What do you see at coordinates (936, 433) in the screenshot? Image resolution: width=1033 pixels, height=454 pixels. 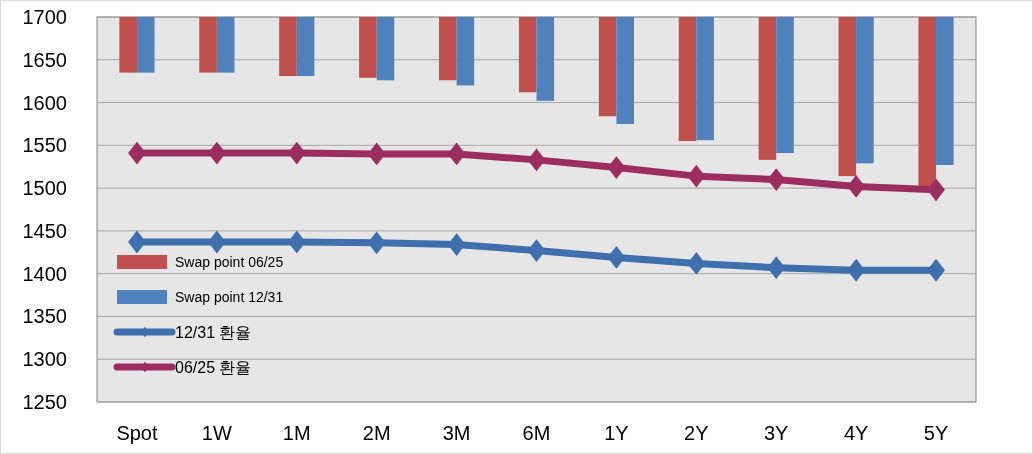 I see `x-tick-label: 5Y` at bounding box center [936, 433].